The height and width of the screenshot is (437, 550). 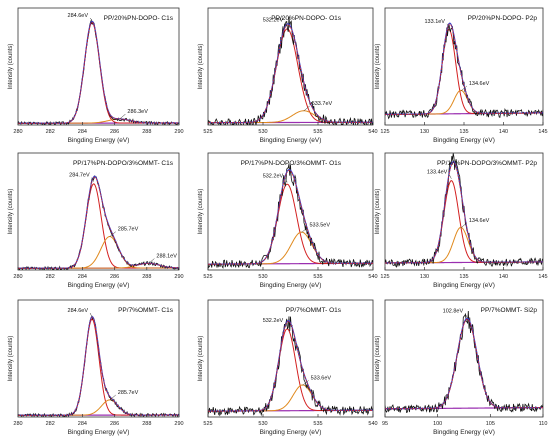 I want to click on peak-annotation: 284.7eV, so click(x=79, y=176).